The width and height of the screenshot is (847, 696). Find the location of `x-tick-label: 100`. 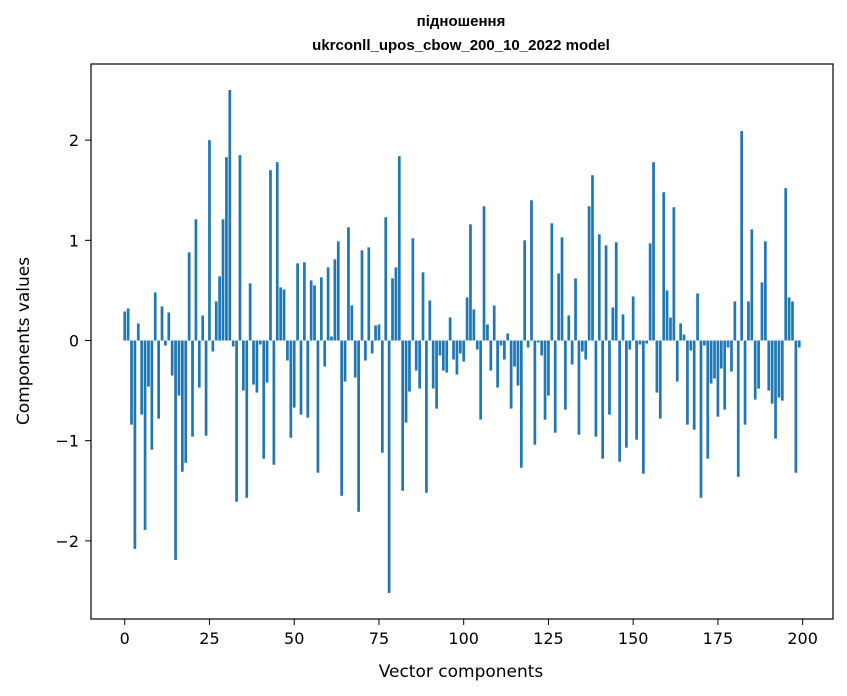

x-tick-label: 100 is located at coordinates (463, 638).